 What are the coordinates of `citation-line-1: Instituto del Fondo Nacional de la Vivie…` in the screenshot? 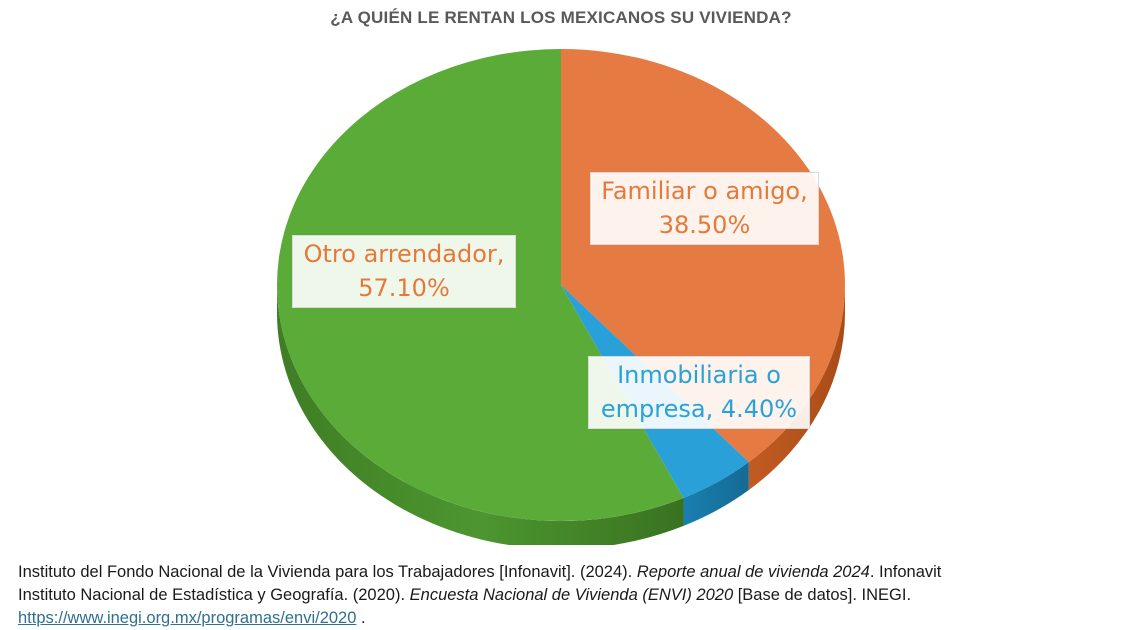 It's located at (480, 572).